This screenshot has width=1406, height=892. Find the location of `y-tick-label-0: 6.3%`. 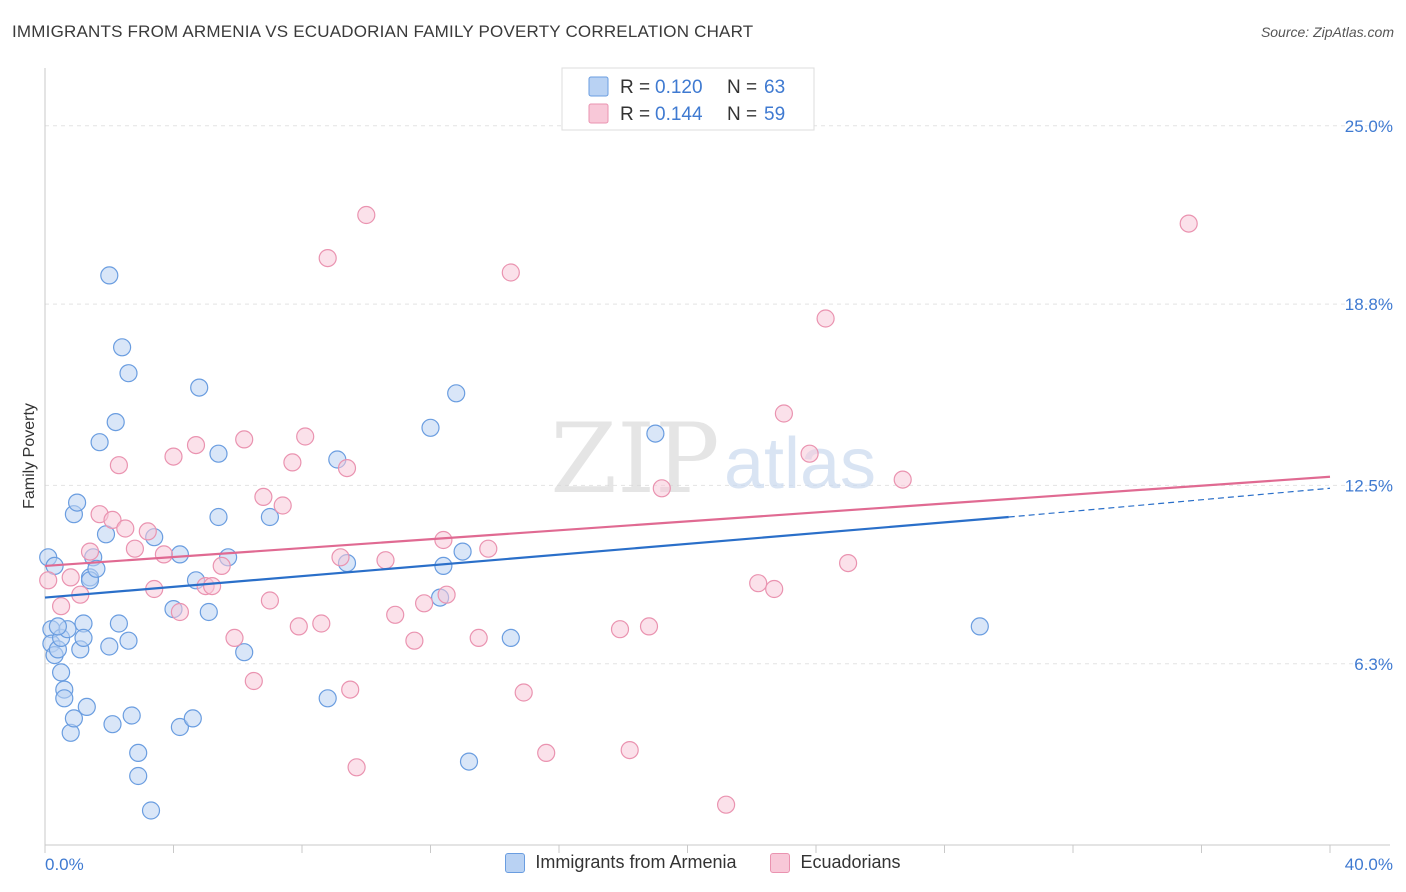

y-tick-label-0: 6.3% is located at coordinates (1373, 664).